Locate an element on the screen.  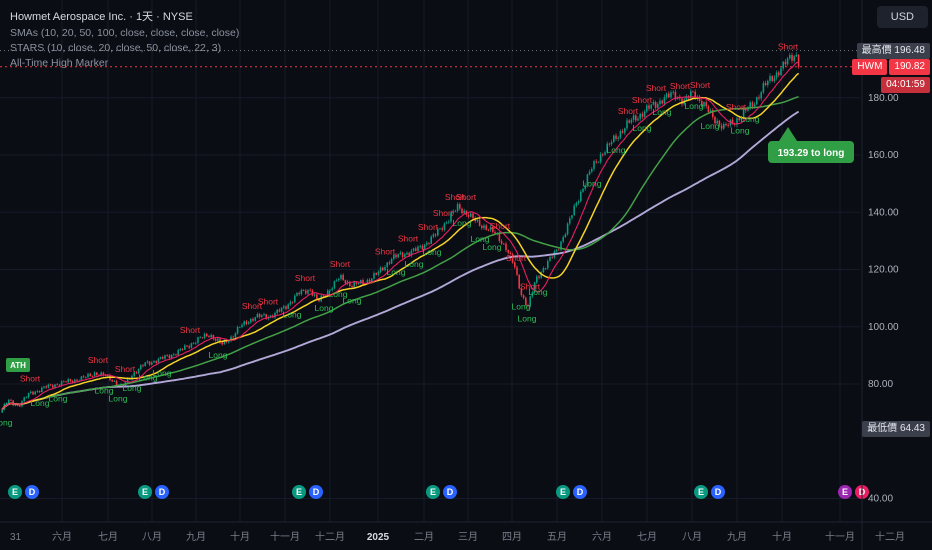
to-long-callout: 193.29 to long is located at coordinates (811, 145).